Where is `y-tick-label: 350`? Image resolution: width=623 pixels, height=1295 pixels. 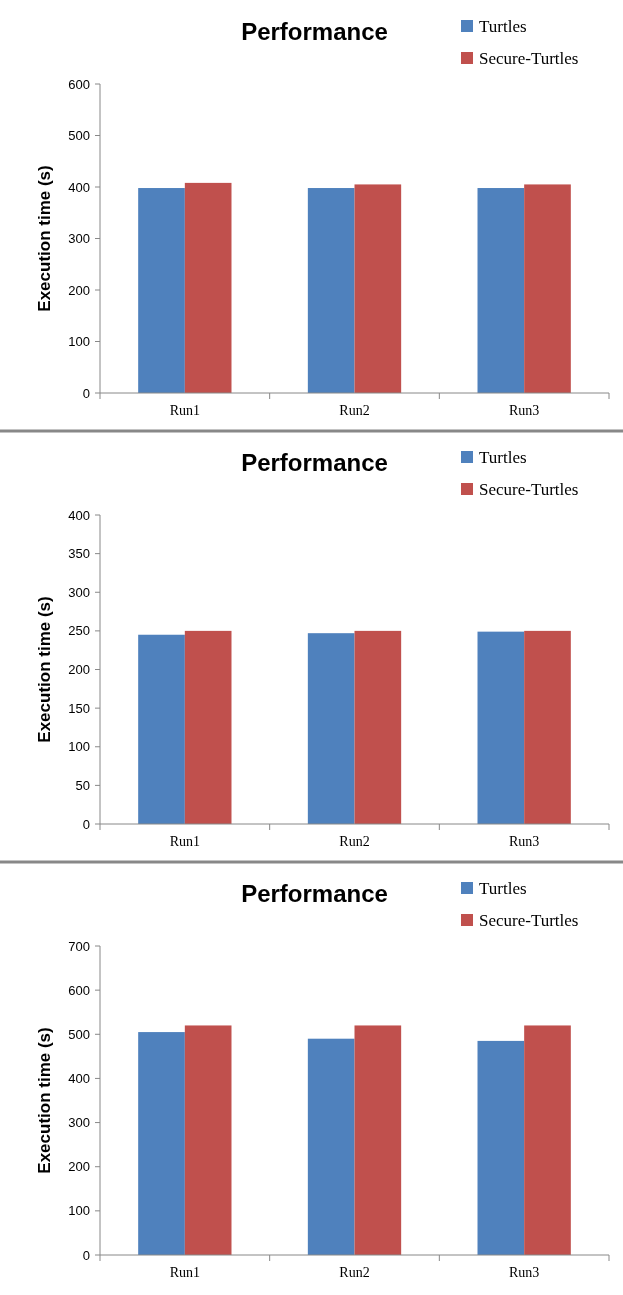
y-tick-label: 350 is located at coordinates (79, 554).